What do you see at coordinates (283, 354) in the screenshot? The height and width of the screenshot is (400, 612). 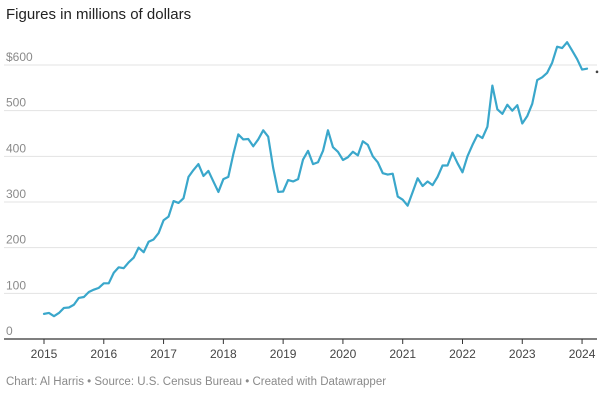 I see `x-tick-label: 2019` at bounding box center [283, 354].